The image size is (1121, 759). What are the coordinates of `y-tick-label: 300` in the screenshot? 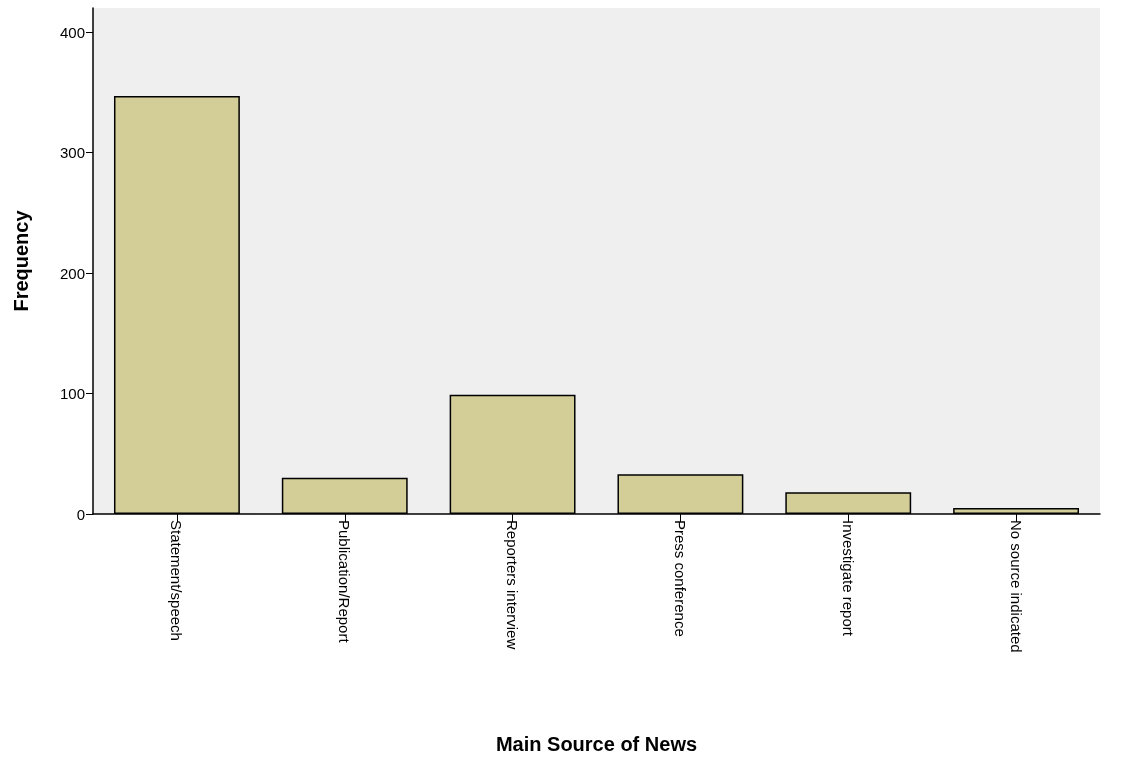 It's located at (72, 153).